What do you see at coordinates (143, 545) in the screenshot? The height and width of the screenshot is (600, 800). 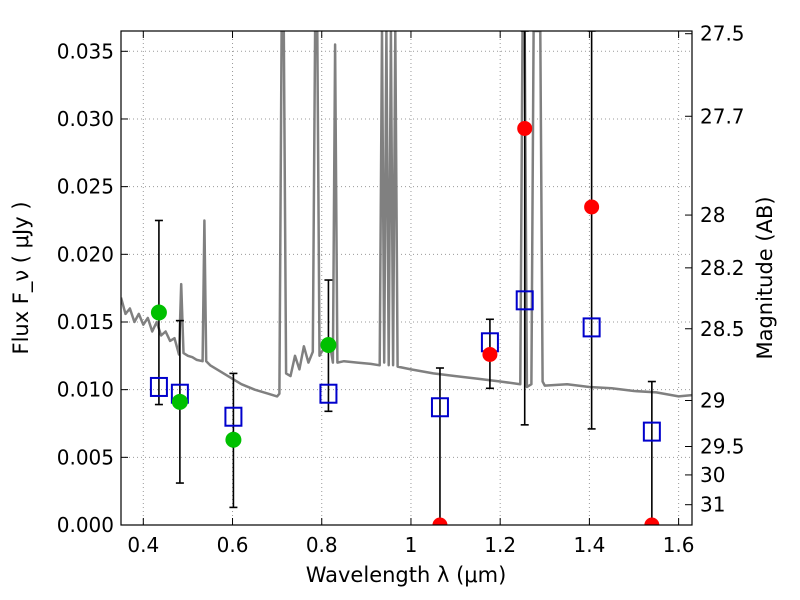 I see `x-tick-label: 0.4` at bounding box center [143, 545].